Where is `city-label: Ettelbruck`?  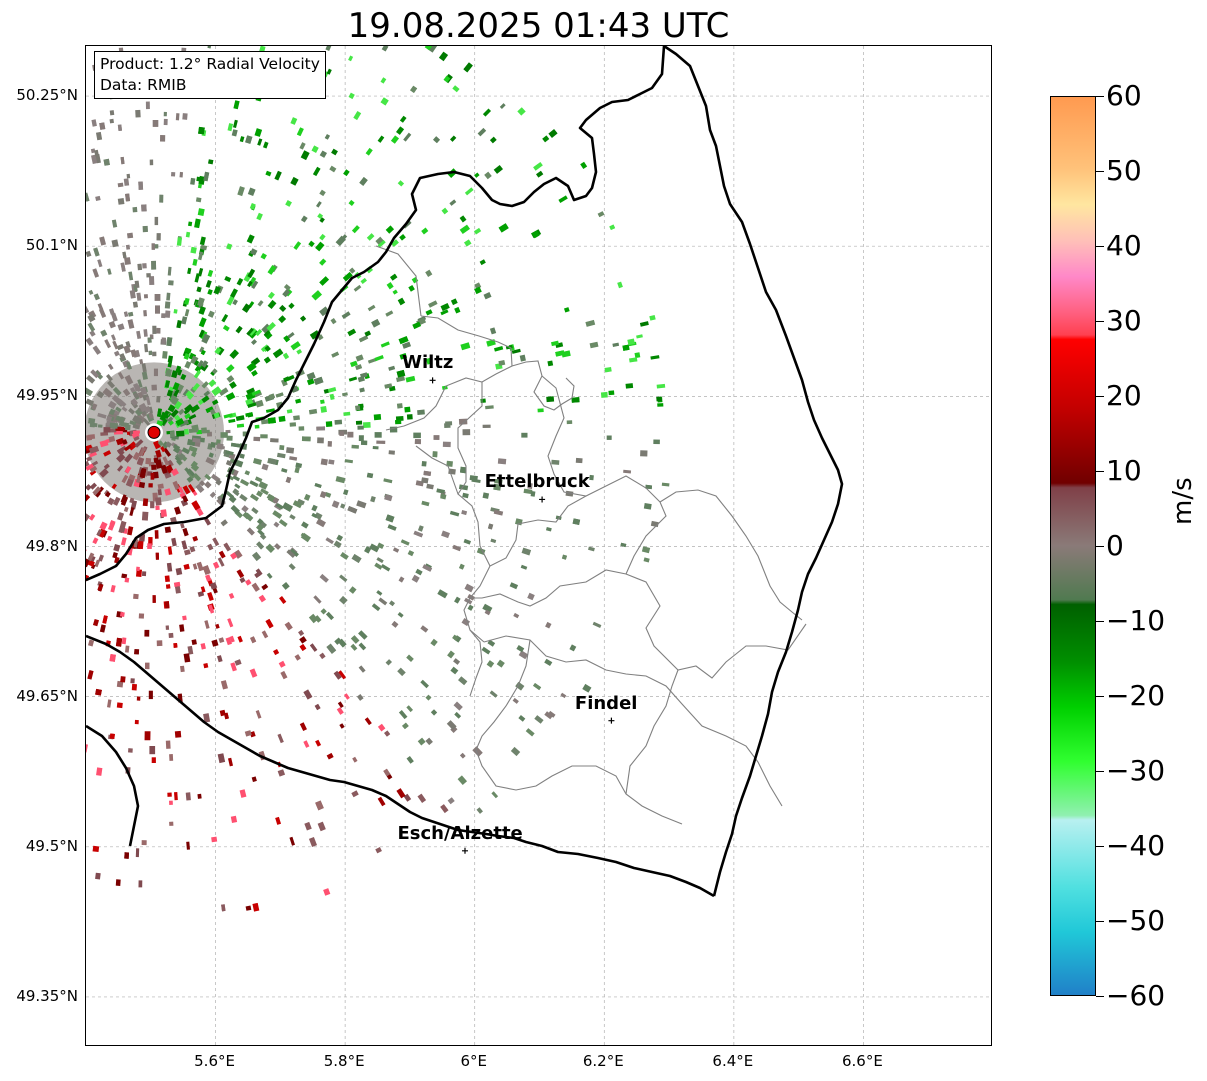
city-label: Ettelbruck is located at coordinates (537, 482).